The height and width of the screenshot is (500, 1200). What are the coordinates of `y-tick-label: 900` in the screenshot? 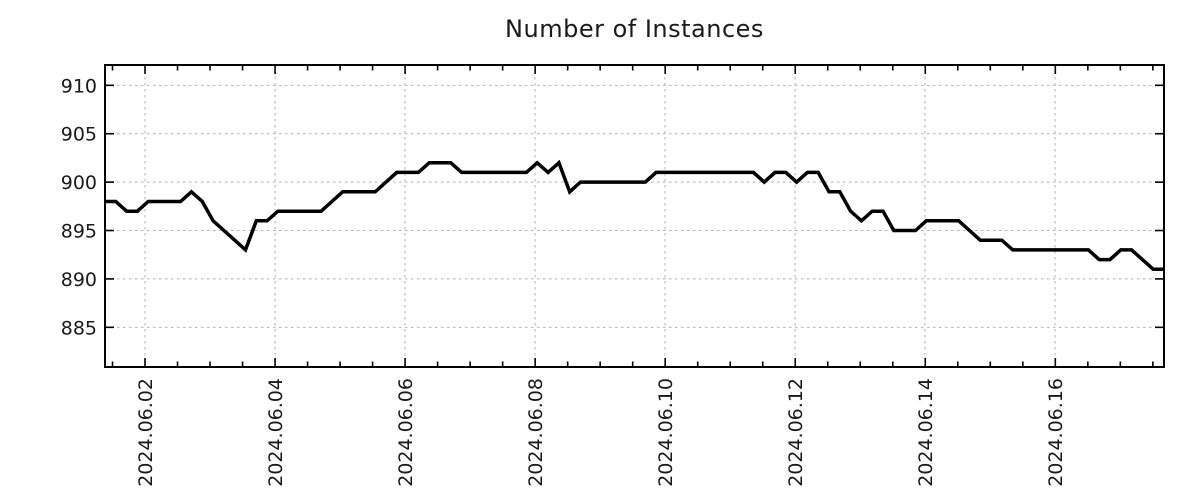 It's located at (79, 183).